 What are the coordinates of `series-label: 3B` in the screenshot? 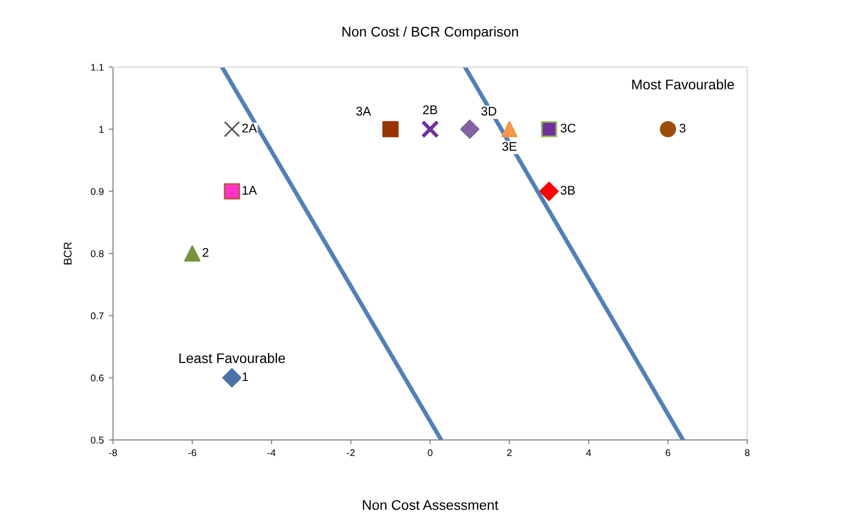 It's located at (567, 190).